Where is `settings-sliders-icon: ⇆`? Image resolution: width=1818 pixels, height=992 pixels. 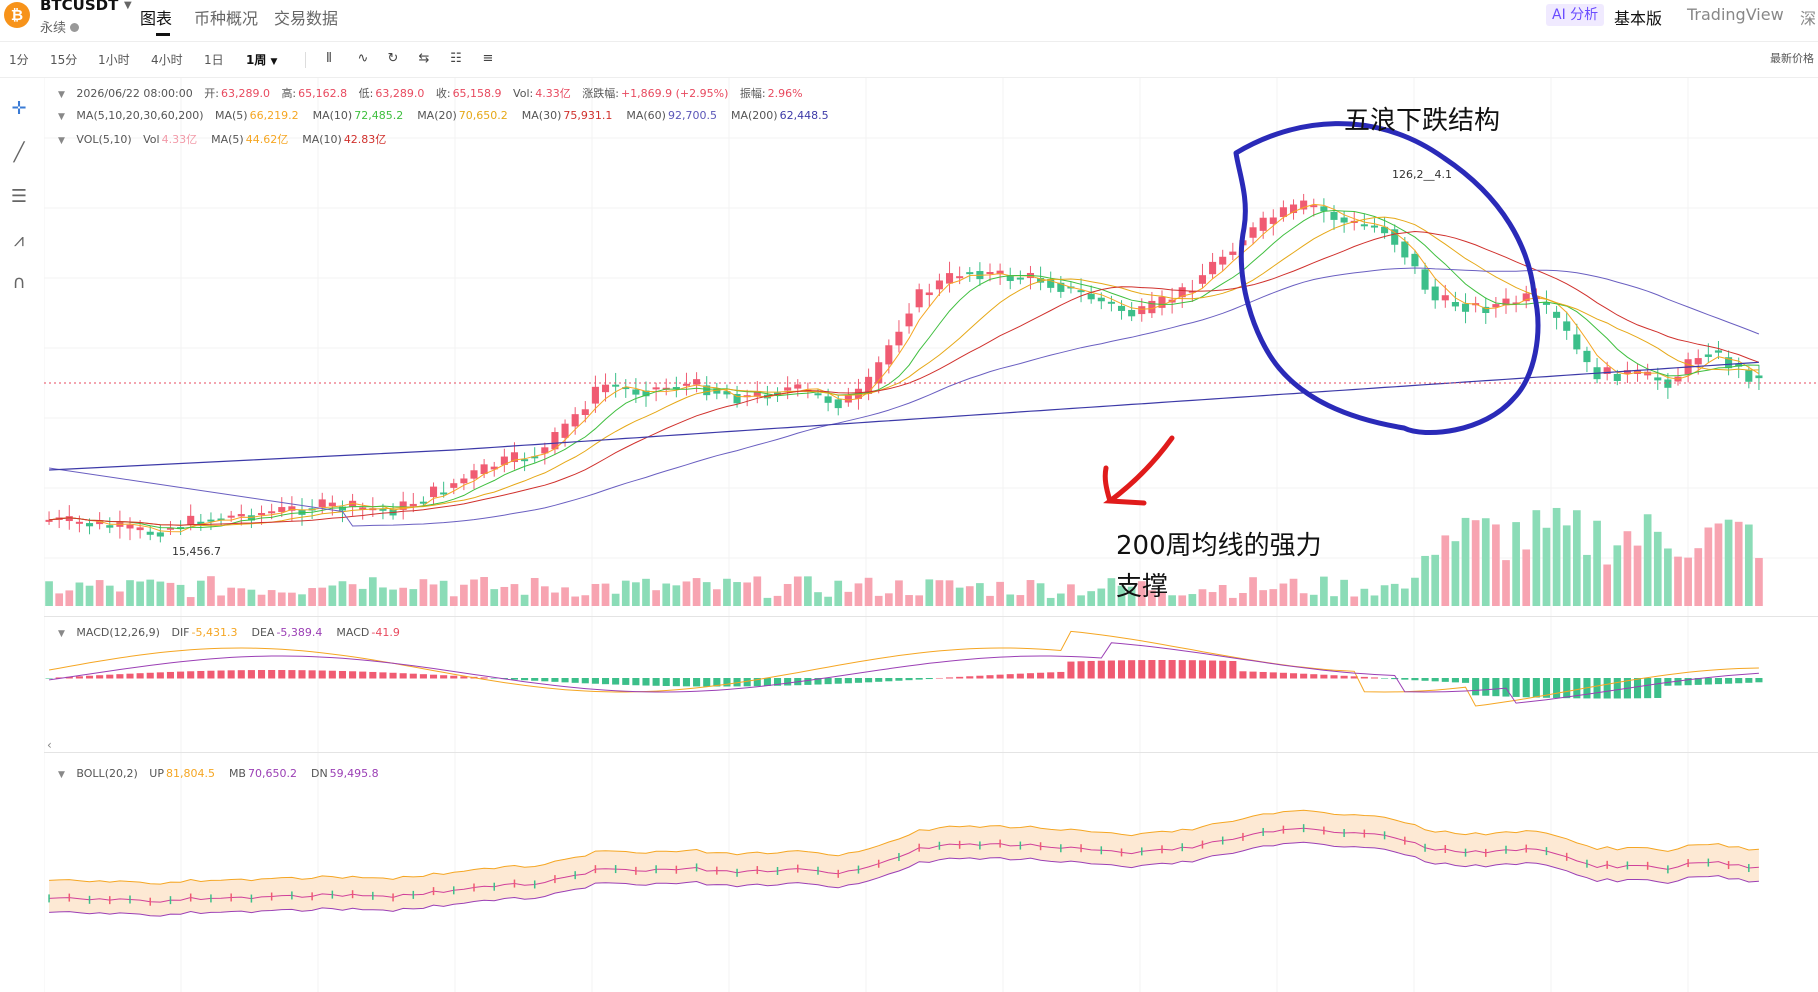 settings-sliders-icon: ⇆ is located at coordinates (424, 58).